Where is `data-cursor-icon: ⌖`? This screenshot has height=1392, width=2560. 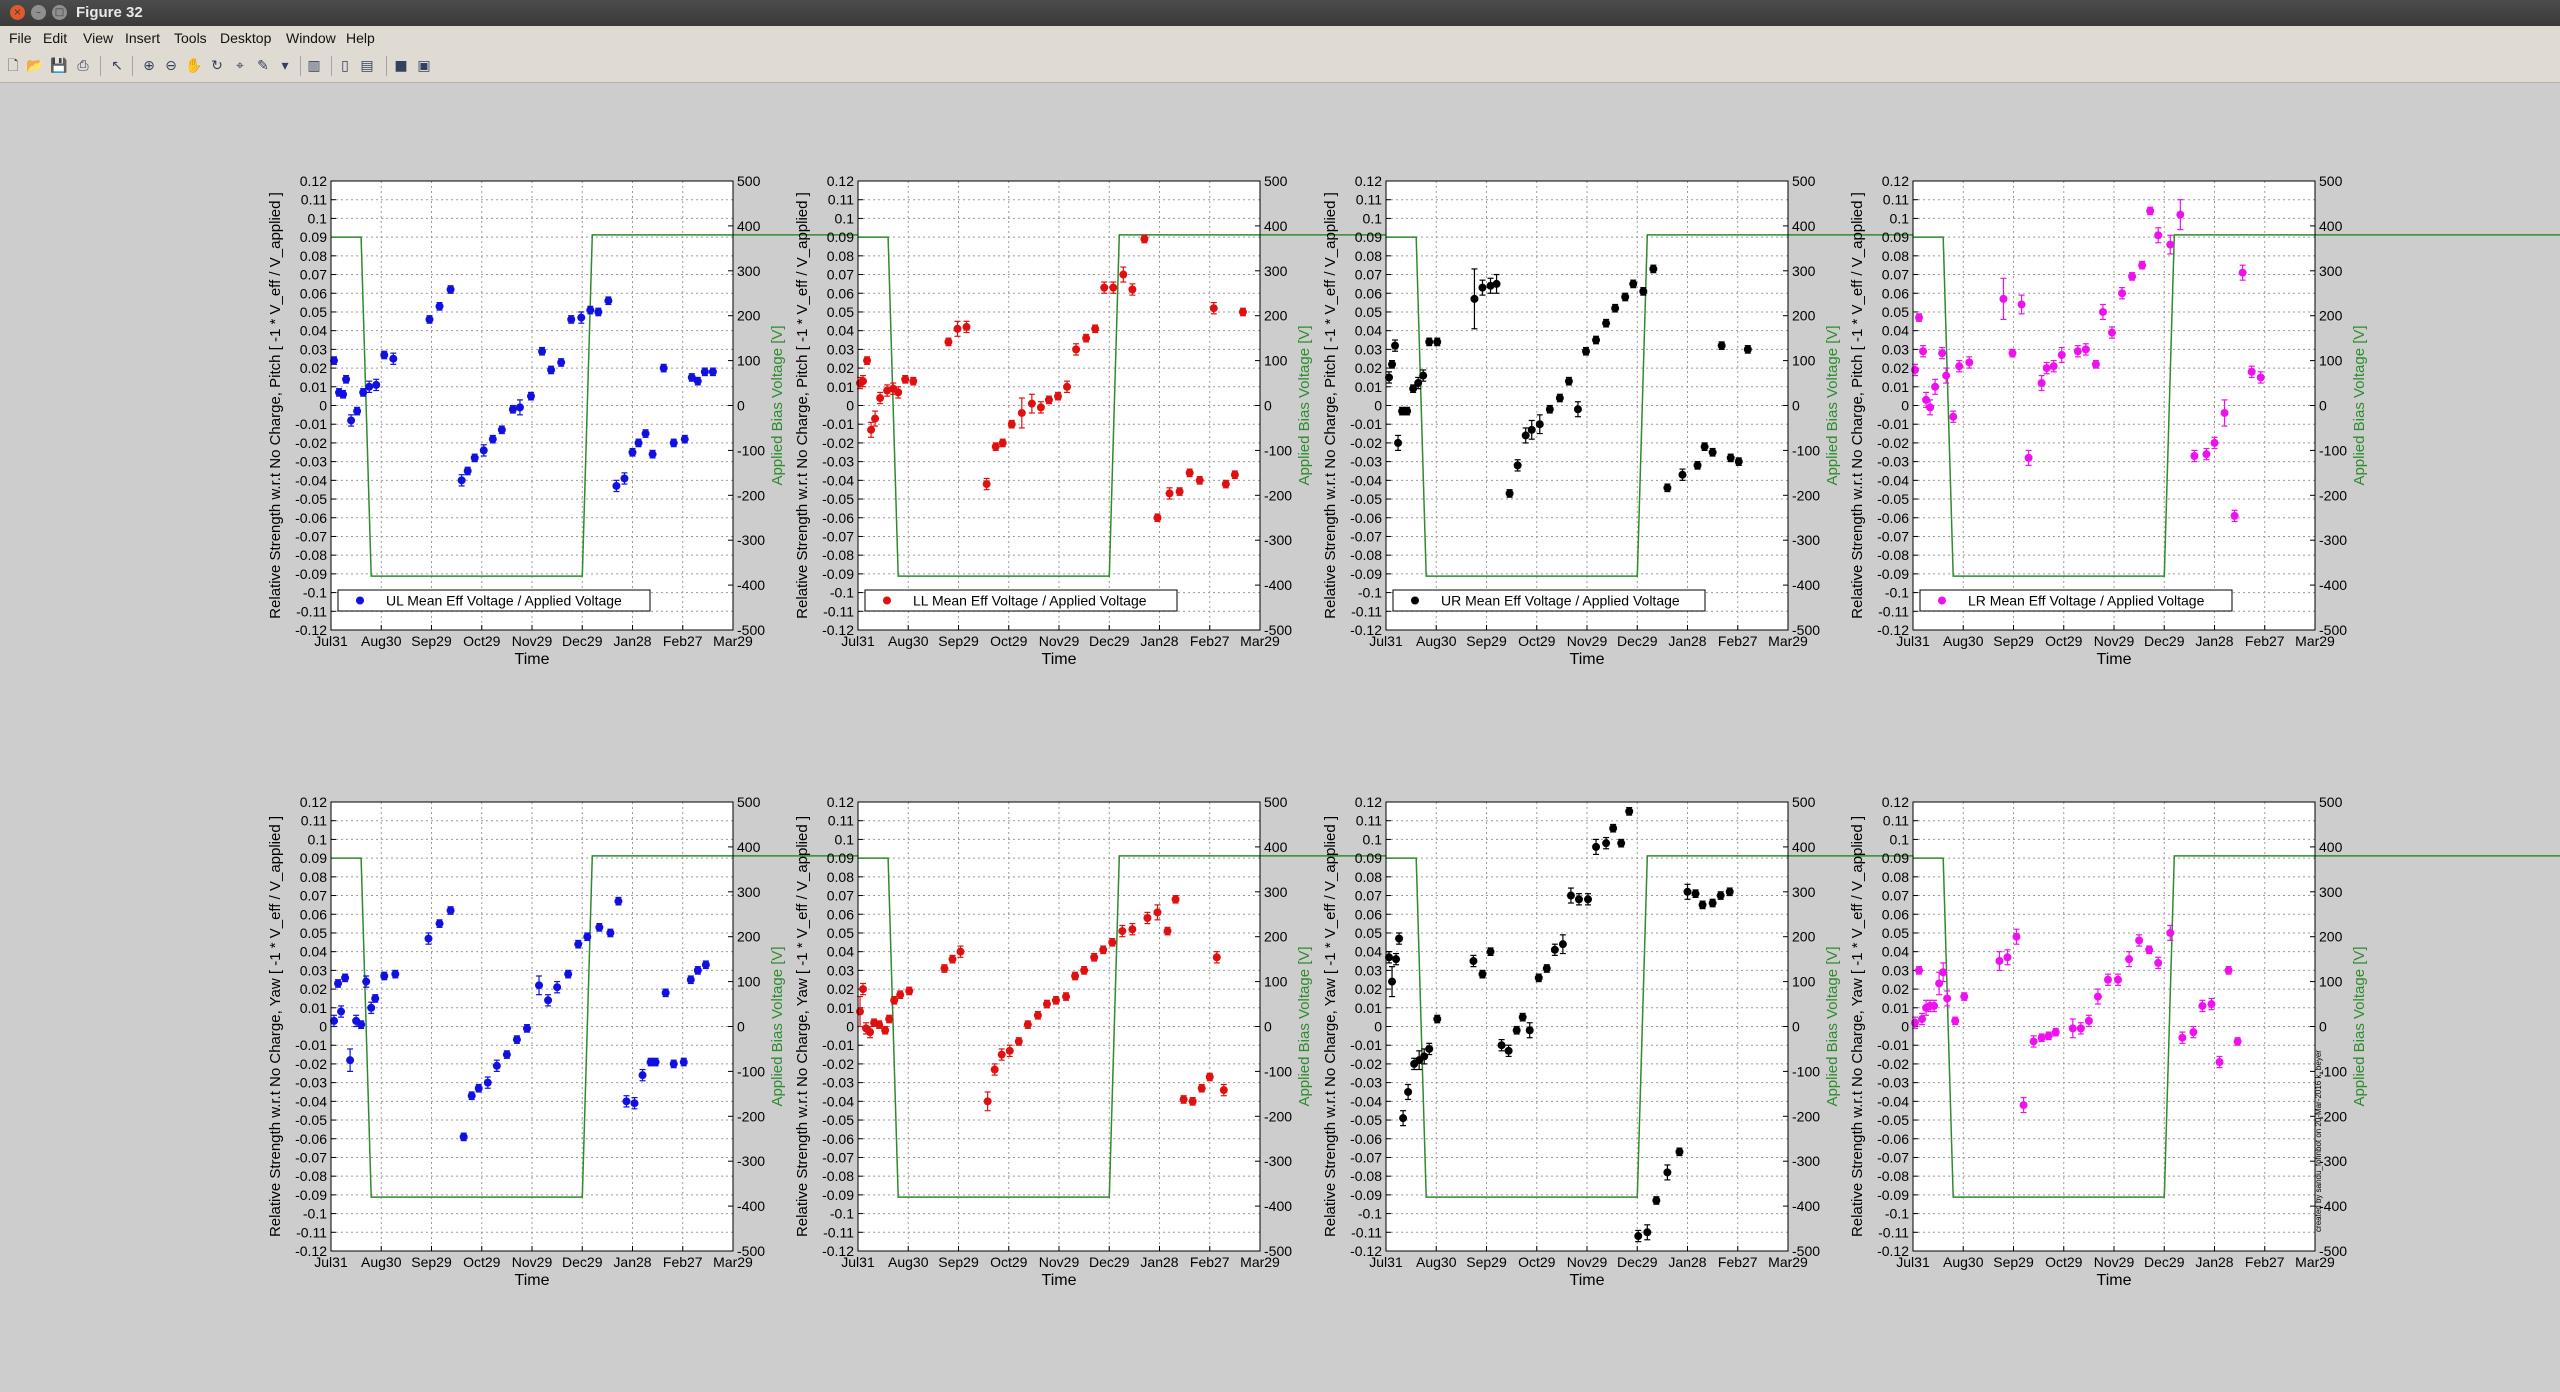 data-cursor-icon: ⌖ is located at coordinates (240, 66).